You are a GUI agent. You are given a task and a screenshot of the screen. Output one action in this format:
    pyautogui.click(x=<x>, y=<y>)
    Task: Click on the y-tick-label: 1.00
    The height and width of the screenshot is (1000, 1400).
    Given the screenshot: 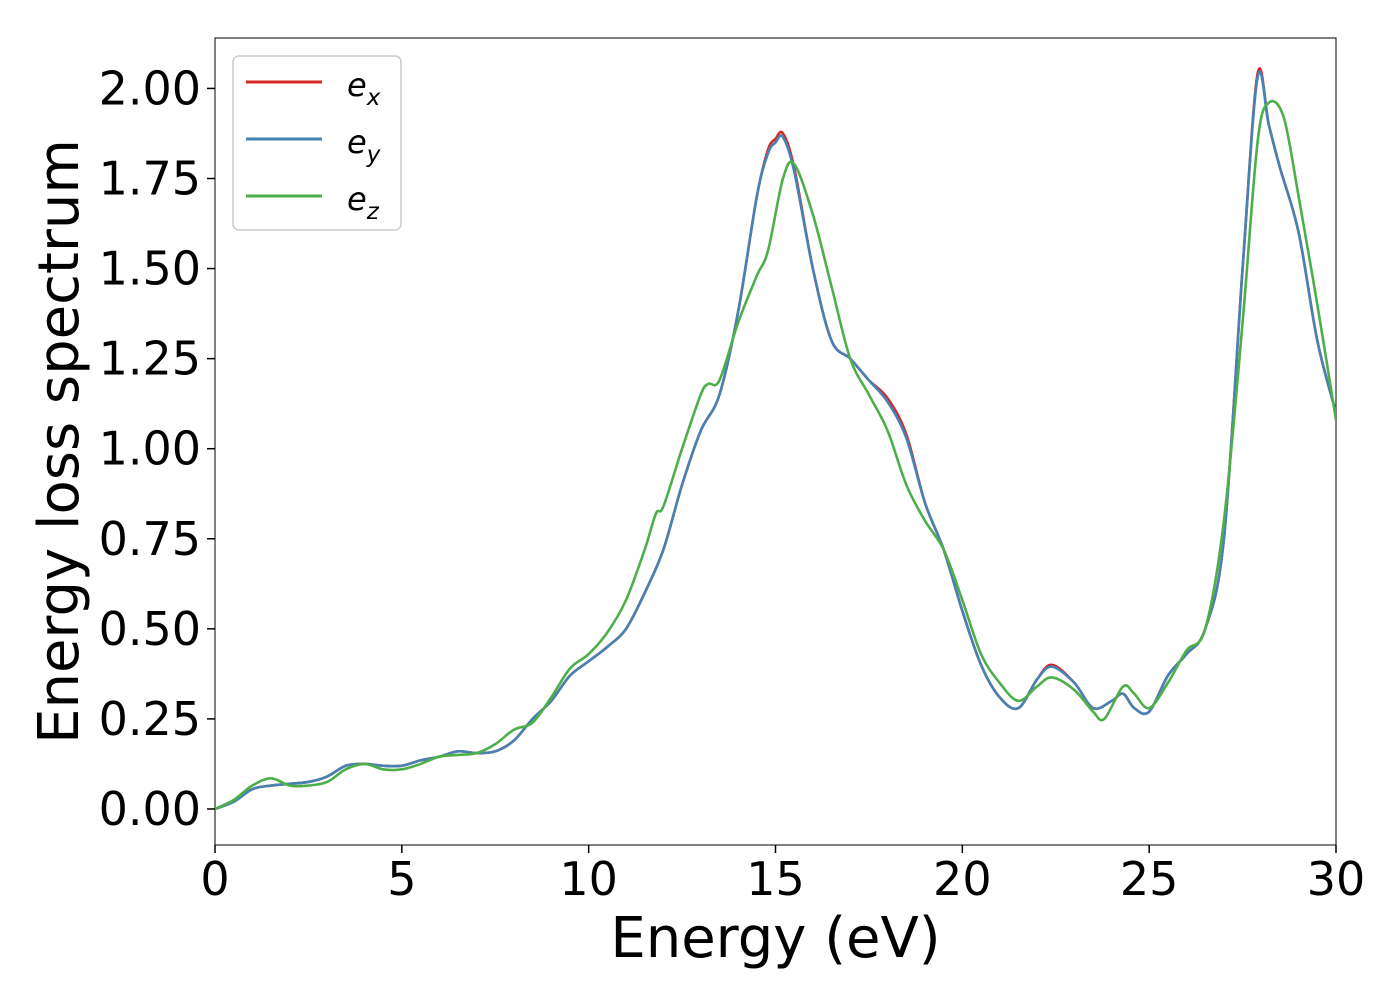 What is the action you would take?
    pyautogui.click(x=150, y=449)
    